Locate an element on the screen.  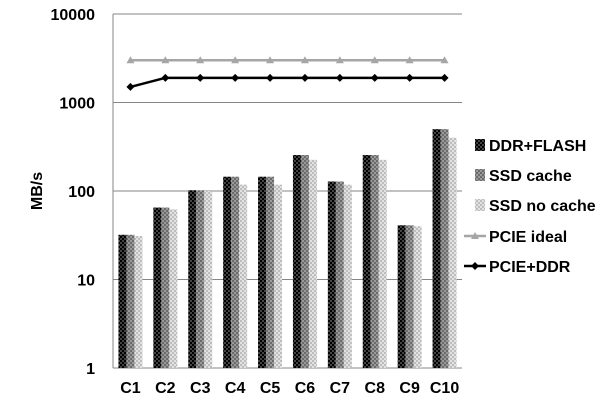
y-tick-label: 10000 is located at coordinates (73, 15).